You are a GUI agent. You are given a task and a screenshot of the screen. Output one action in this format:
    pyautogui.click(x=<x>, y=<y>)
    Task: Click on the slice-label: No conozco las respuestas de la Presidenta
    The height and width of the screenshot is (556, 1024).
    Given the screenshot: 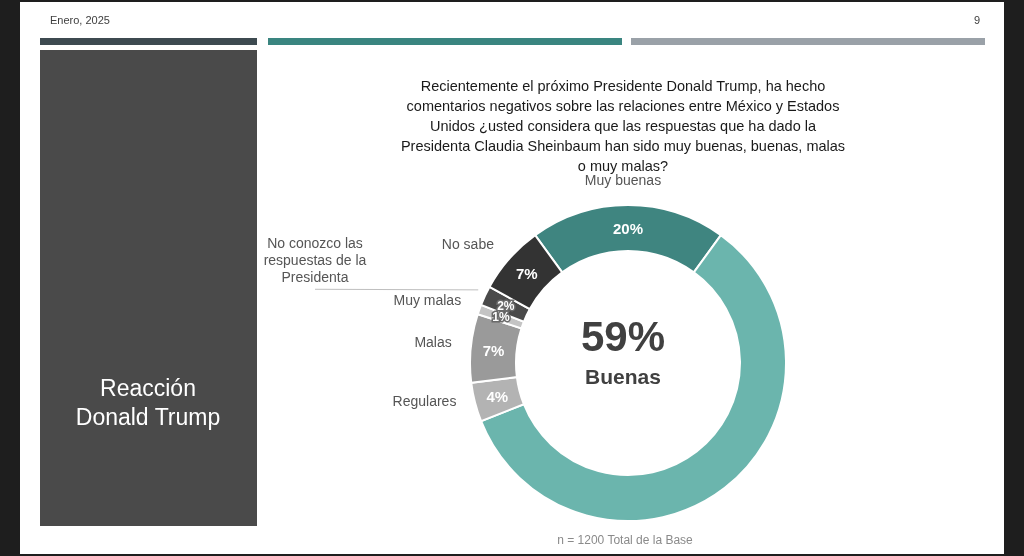 What is the action you would take?
    pyautogui.click(x=315, y=259)
    